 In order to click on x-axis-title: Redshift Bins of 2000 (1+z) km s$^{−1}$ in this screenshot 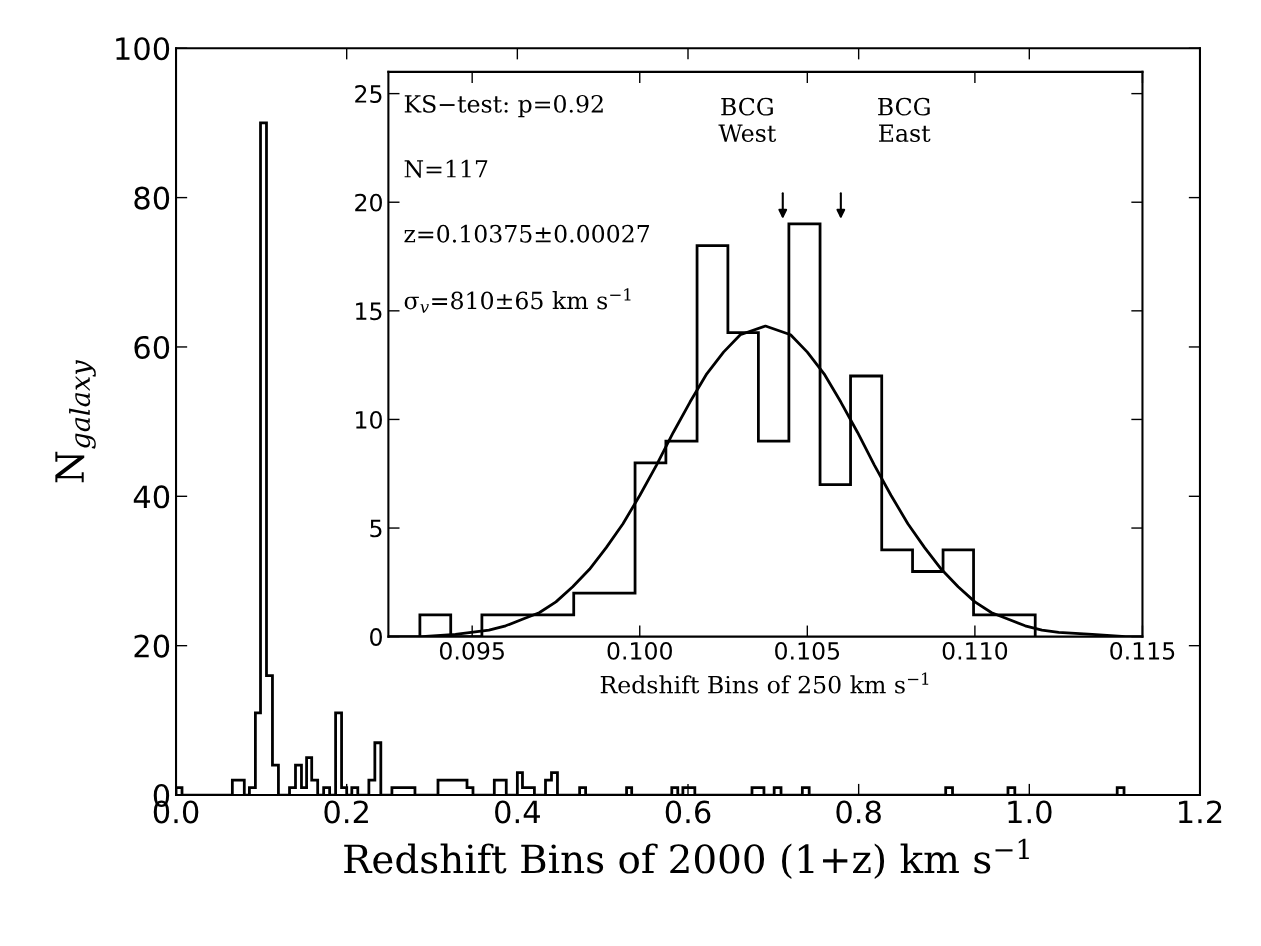, I will do `click(686, 859)`.